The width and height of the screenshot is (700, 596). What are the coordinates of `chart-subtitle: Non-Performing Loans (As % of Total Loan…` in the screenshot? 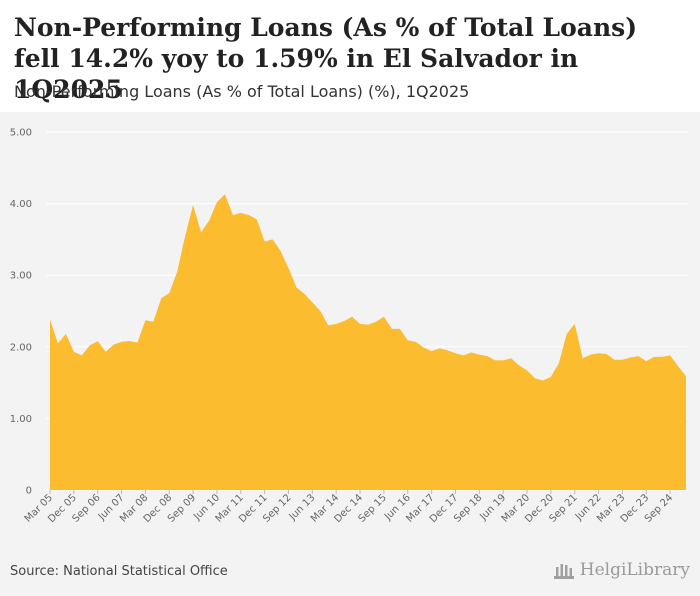 It's located at (242, 91).